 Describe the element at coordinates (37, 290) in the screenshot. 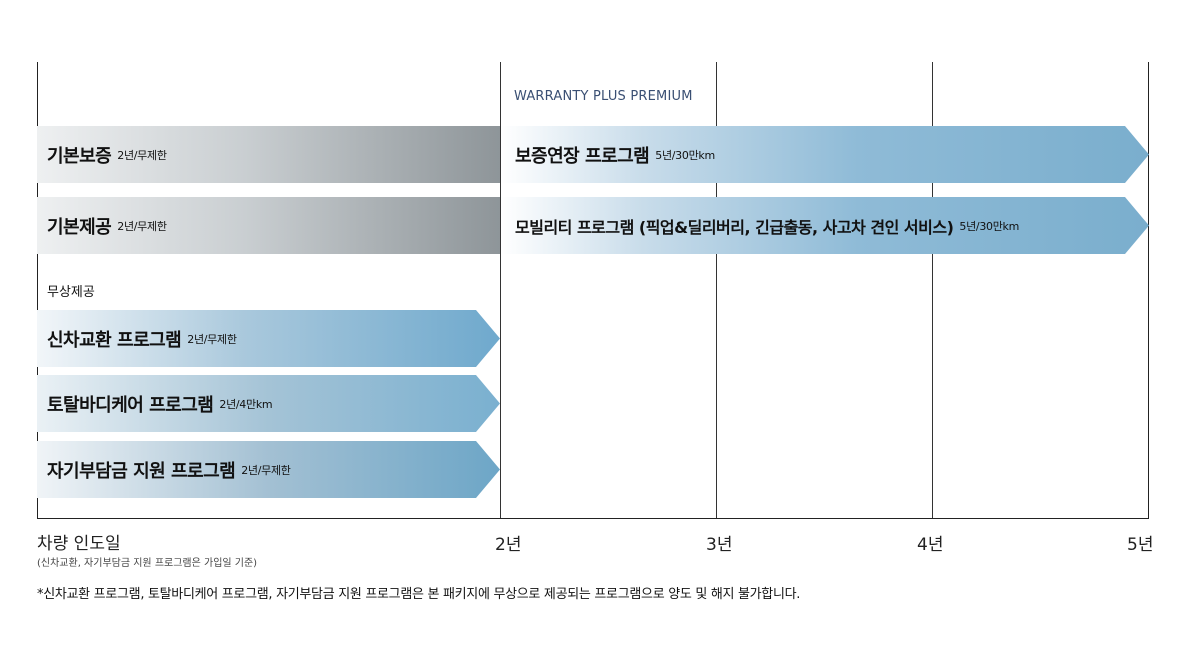

I see `axis-line-start` at that location.